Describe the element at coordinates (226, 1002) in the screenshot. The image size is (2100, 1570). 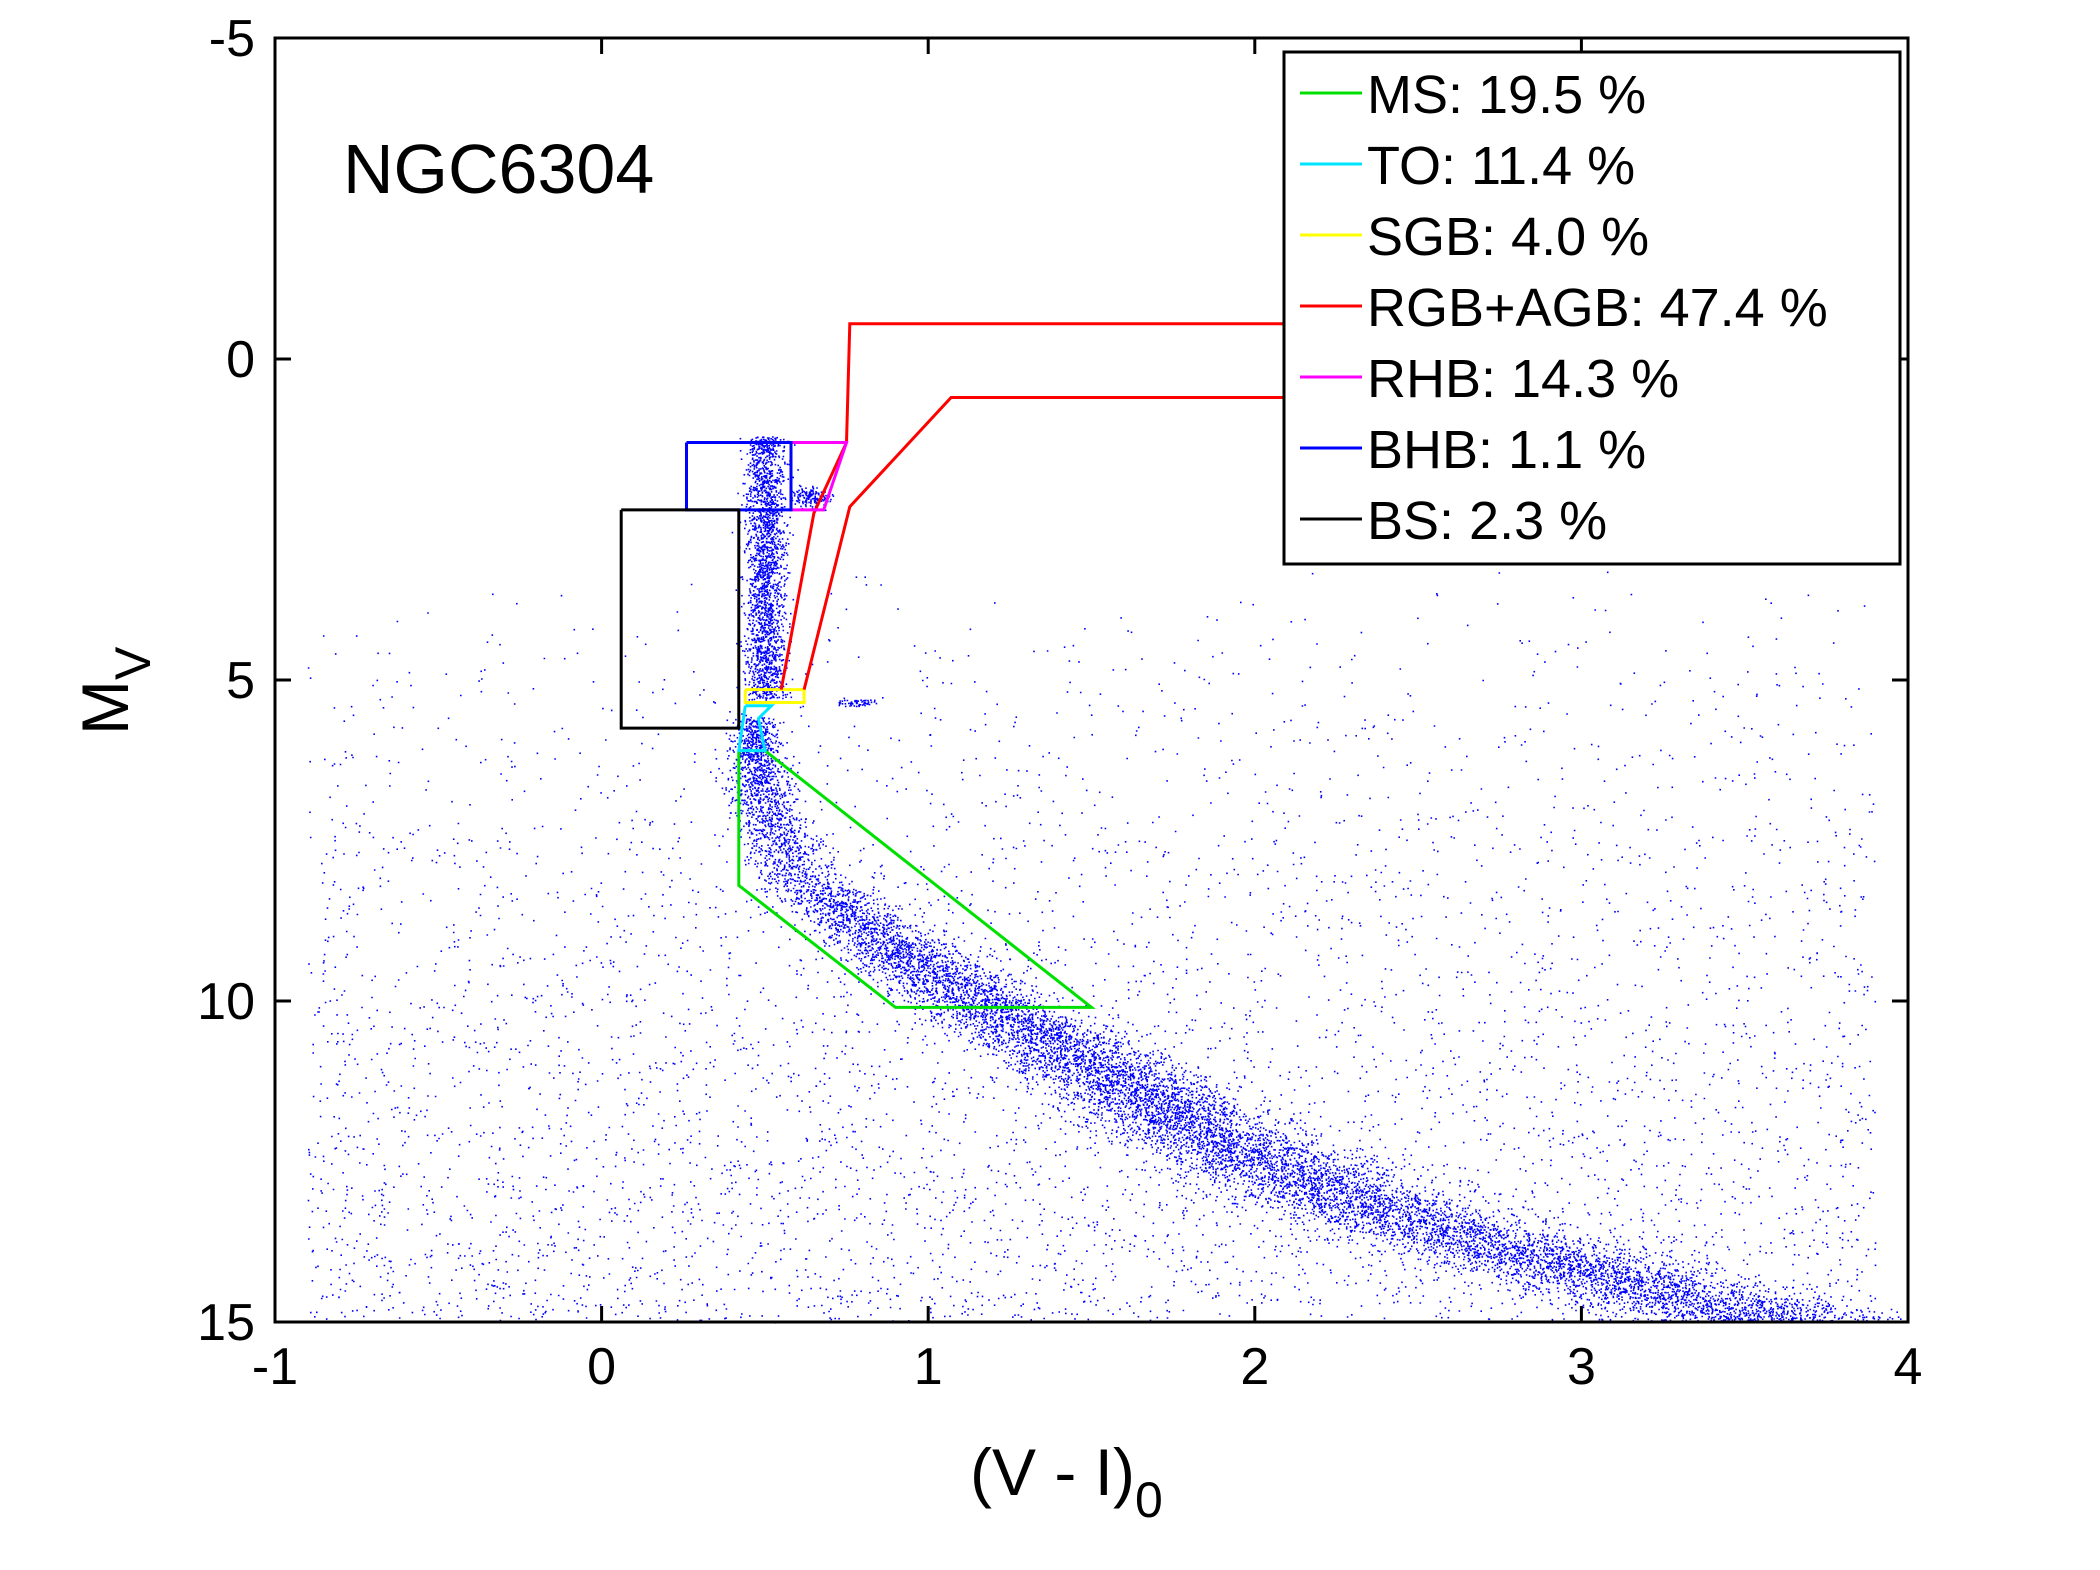
I see `y-tick-label: 10` at that location.